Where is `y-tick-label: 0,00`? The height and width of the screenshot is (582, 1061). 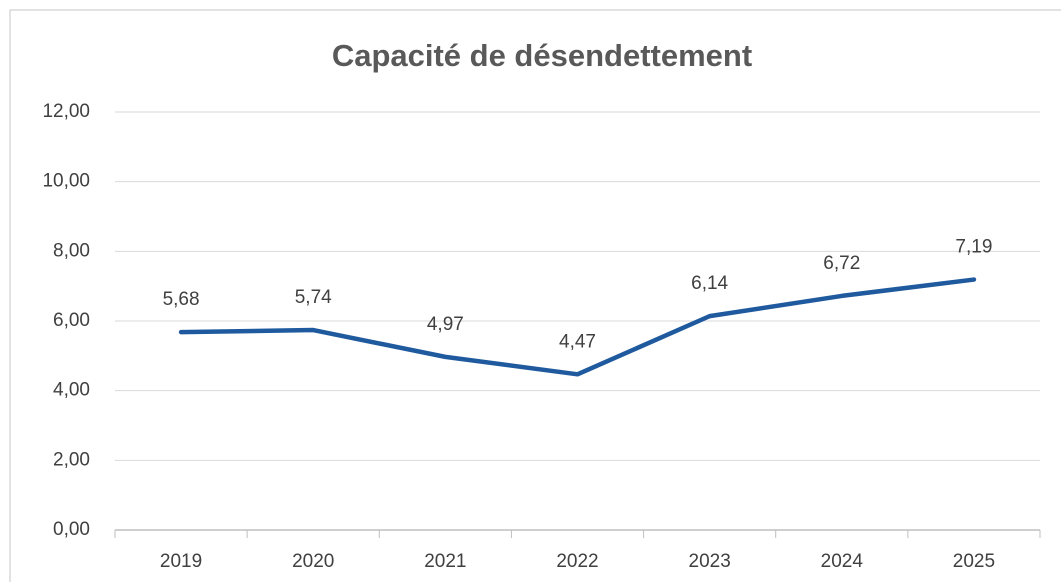 y-tick-label: 0,00 is located at coordinates (71, 529).